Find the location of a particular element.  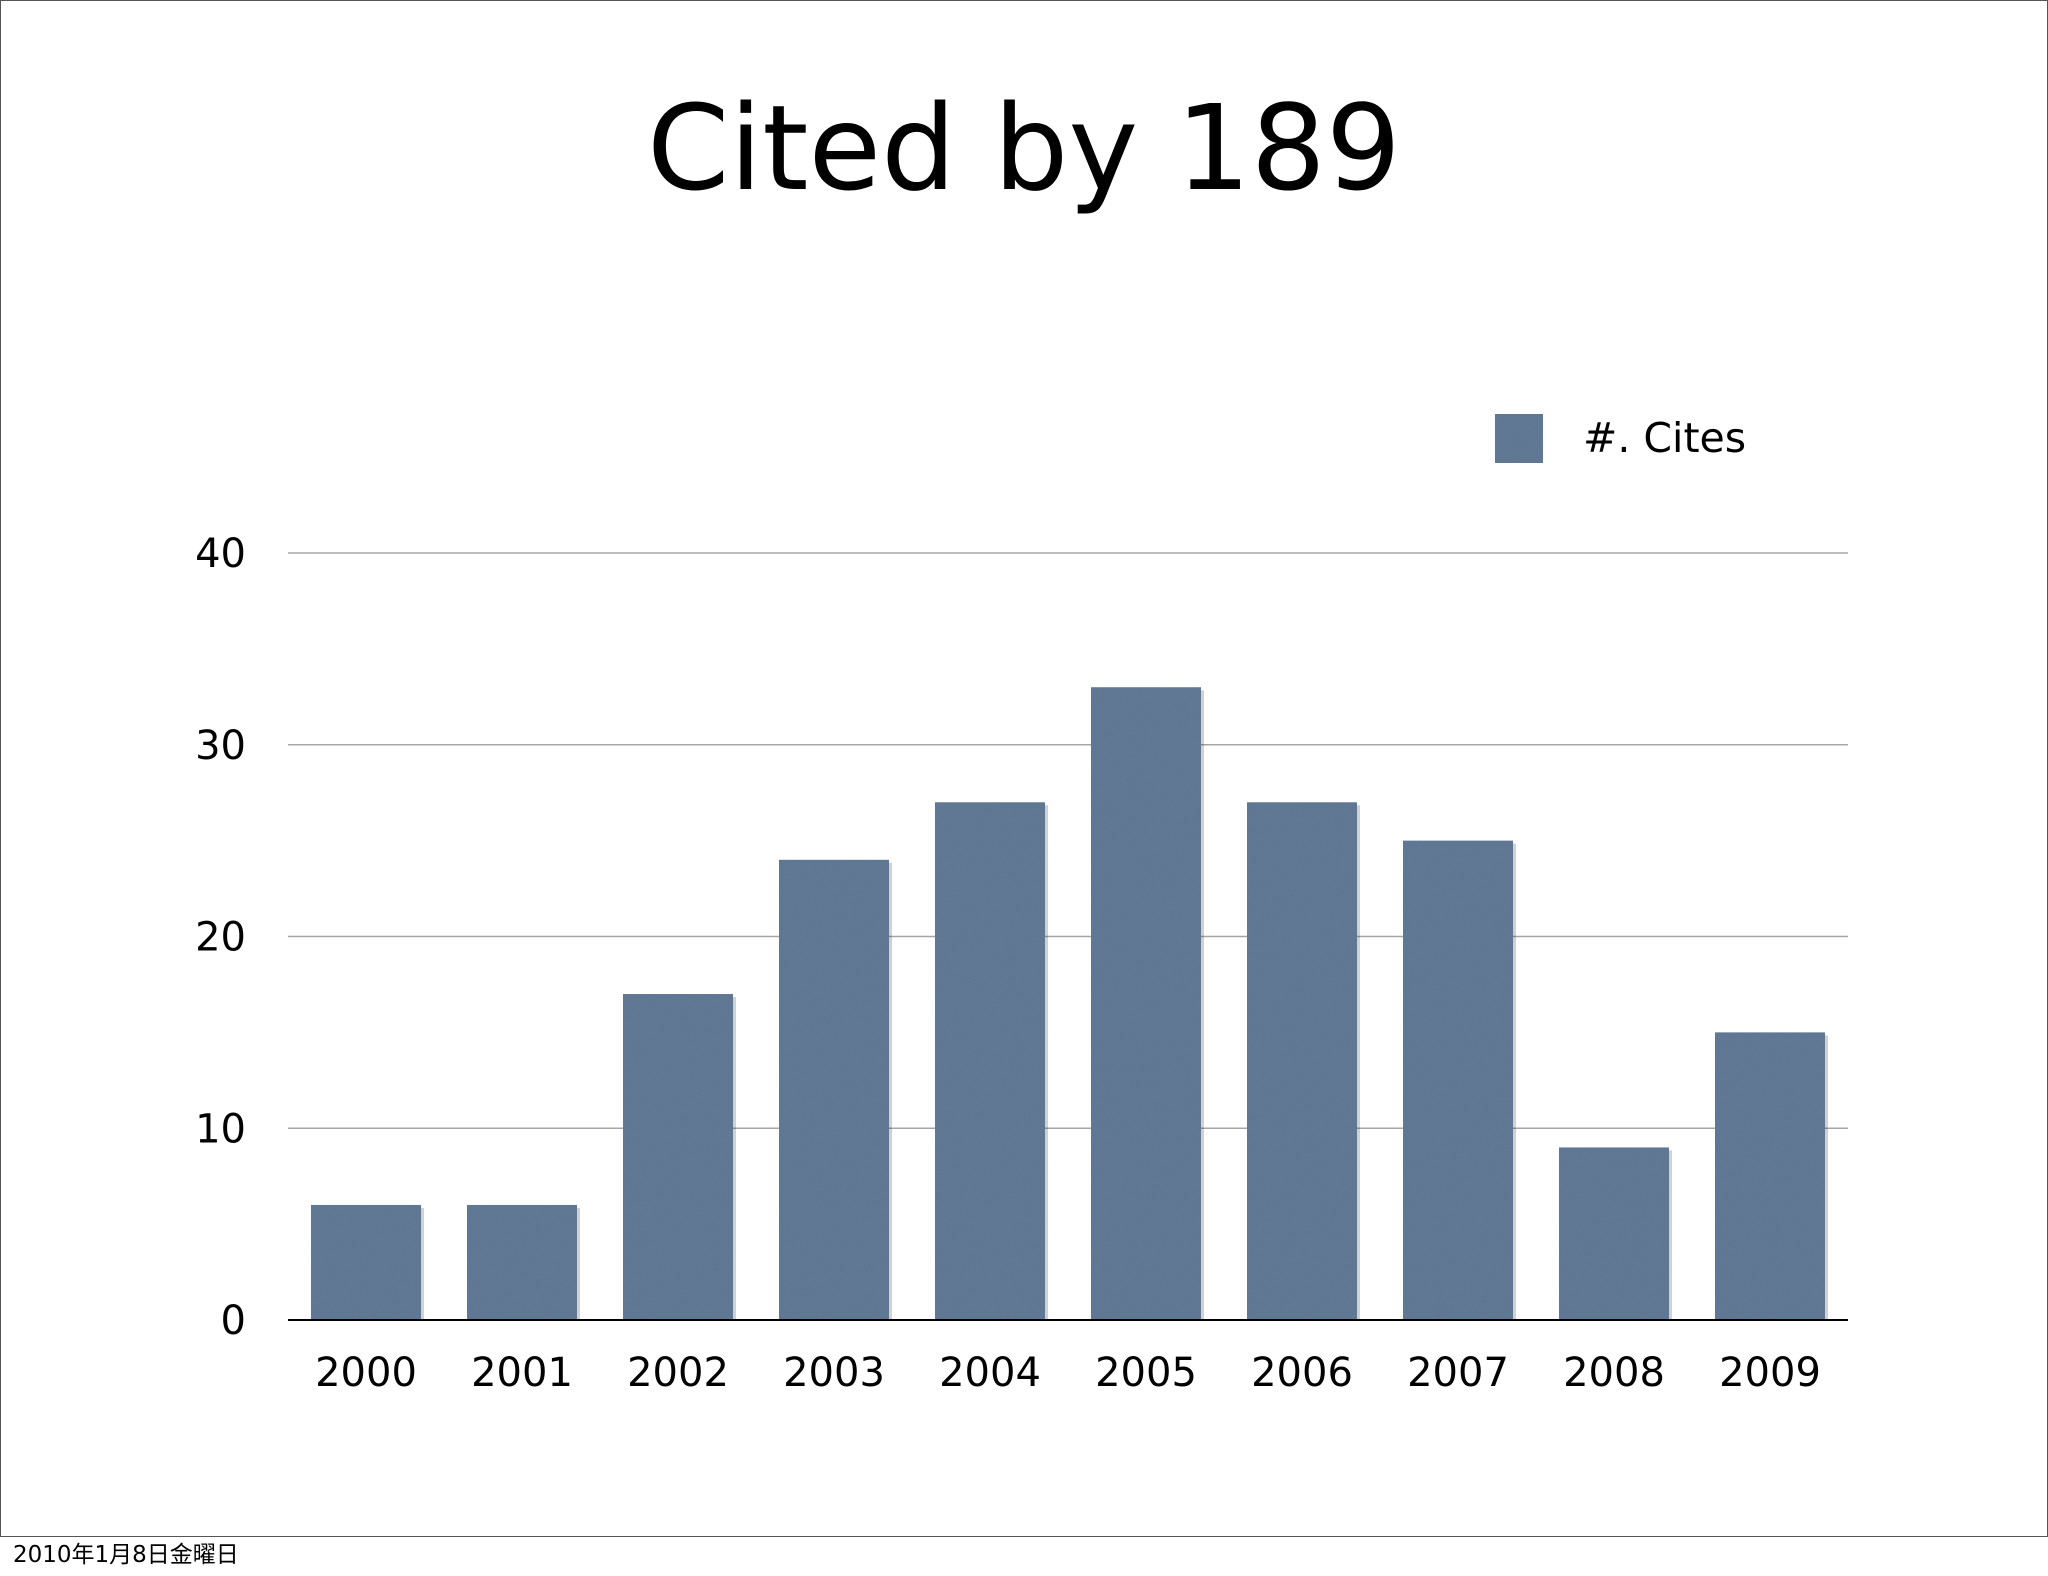

x-tick-label: 2005 is located at coordinates (1146, 1373).